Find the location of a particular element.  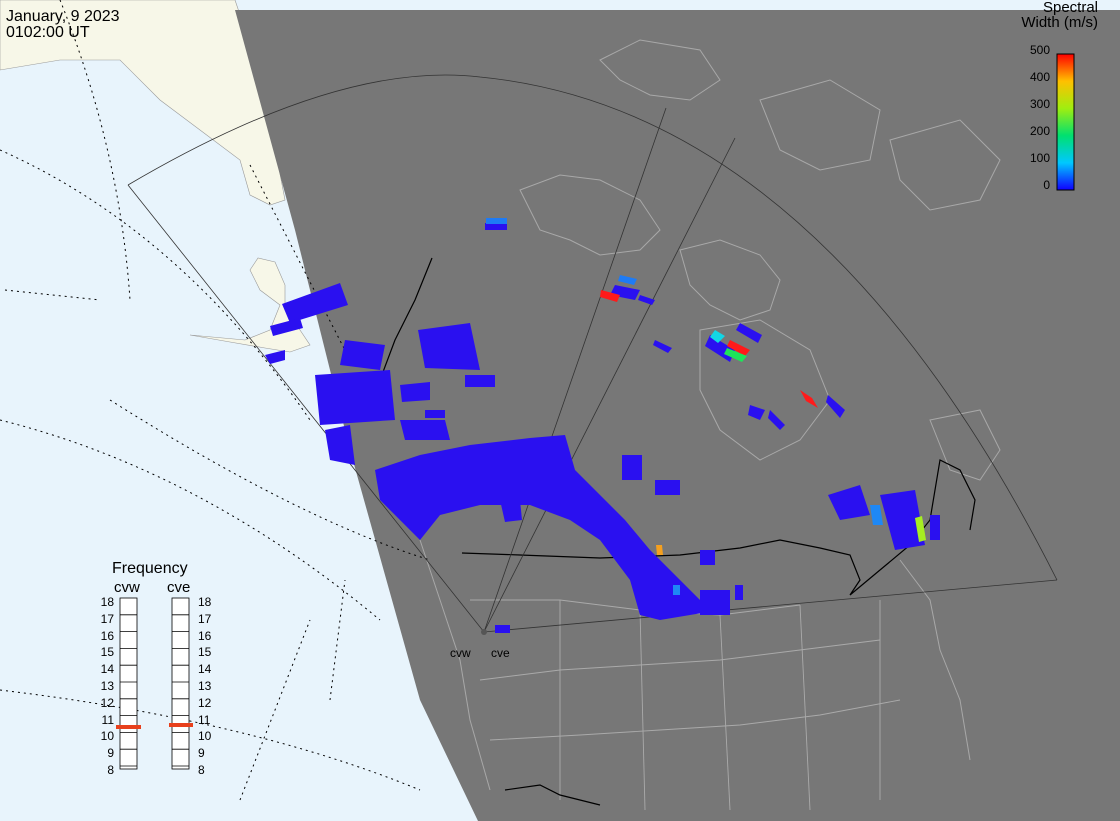

freq-col-cvw is located at coordinates (128, 683).